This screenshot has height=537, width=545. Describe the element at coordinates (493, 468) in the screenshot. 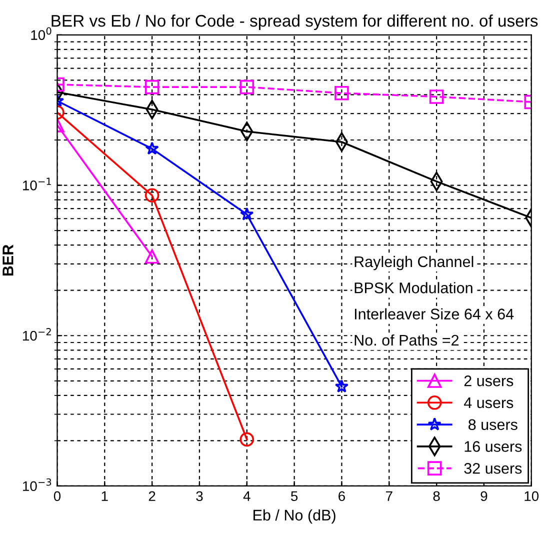

I see `legend-label: 32 users` at that location.